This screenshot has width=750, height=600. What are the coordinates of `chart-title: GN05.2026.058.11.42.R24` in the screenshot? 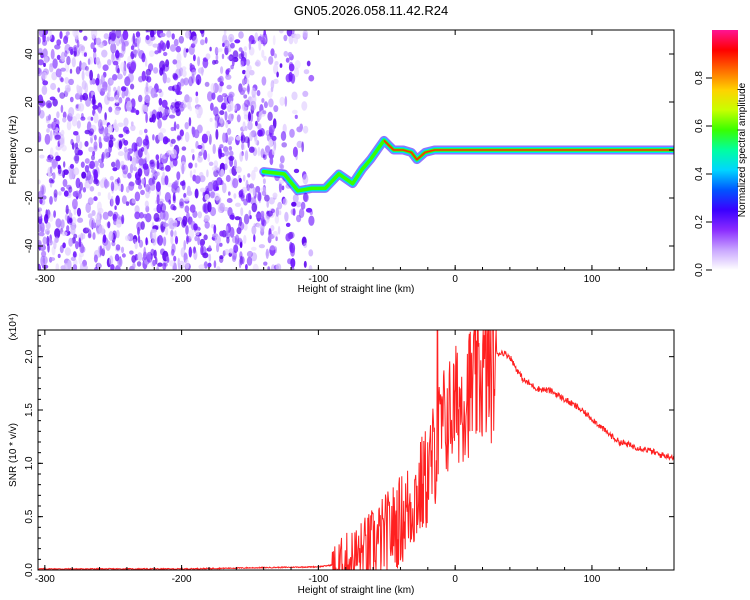 It's located at (371, 10).